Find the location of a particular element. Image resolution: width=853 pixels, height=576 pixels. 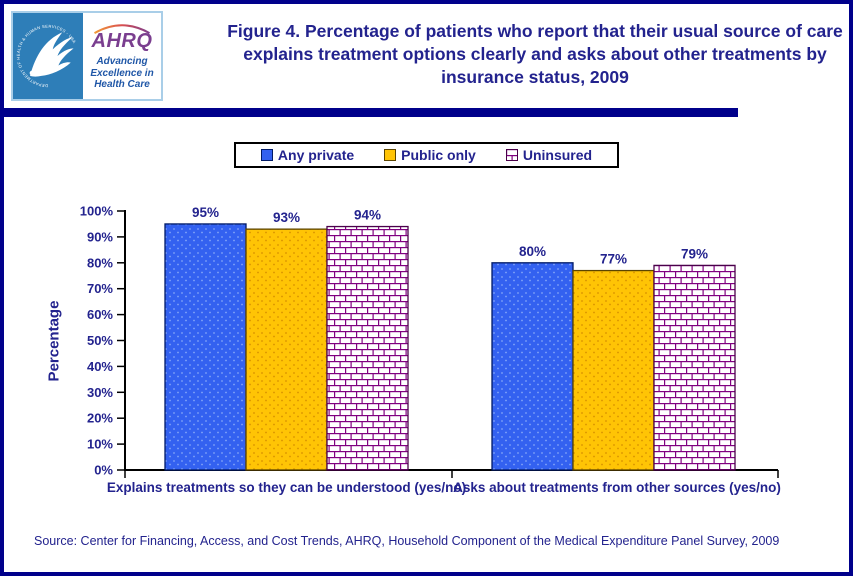

y-tick-label: 10% is located at coordinates (100, 444).